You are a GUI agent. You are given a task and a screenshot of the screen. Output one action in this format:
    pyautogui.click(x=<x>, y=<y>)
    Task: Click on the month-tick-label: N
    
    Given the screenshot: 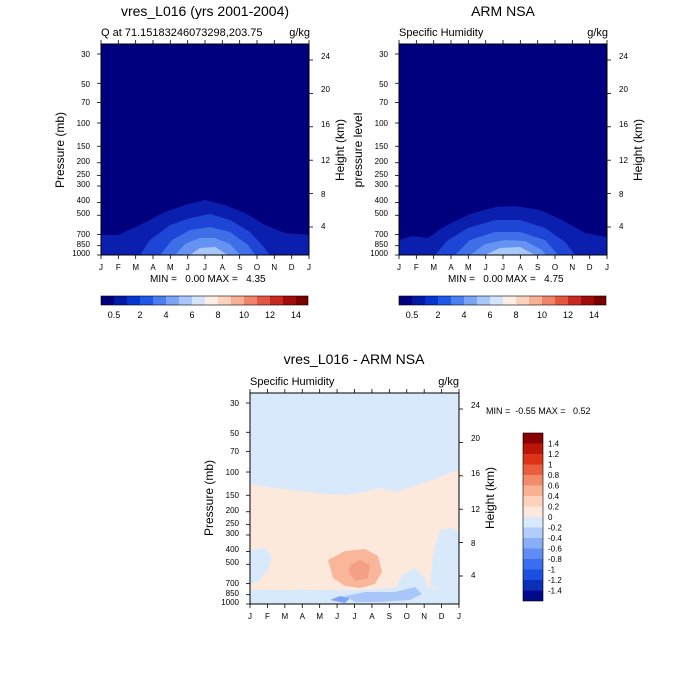 What is the action you would take?
    pyautogui.click(x=424, y=616)
    